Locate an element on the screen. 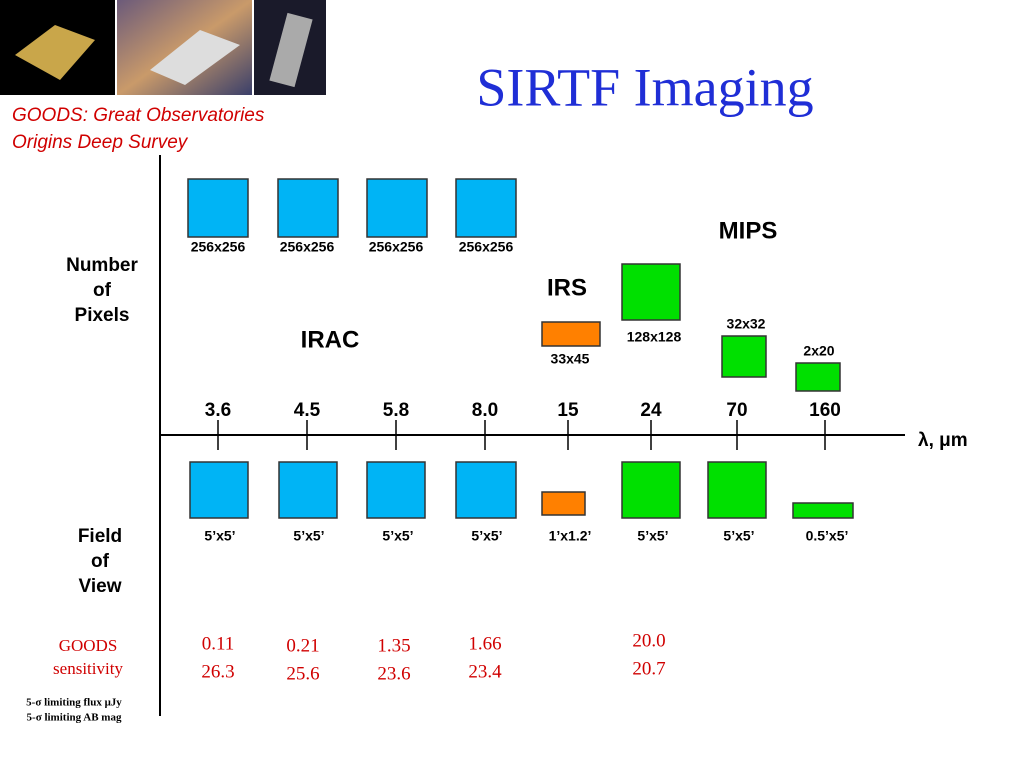 The height and width of the screenshot is (768, 1024). flux-value: 0.11 is located at coordinates (218, 643).